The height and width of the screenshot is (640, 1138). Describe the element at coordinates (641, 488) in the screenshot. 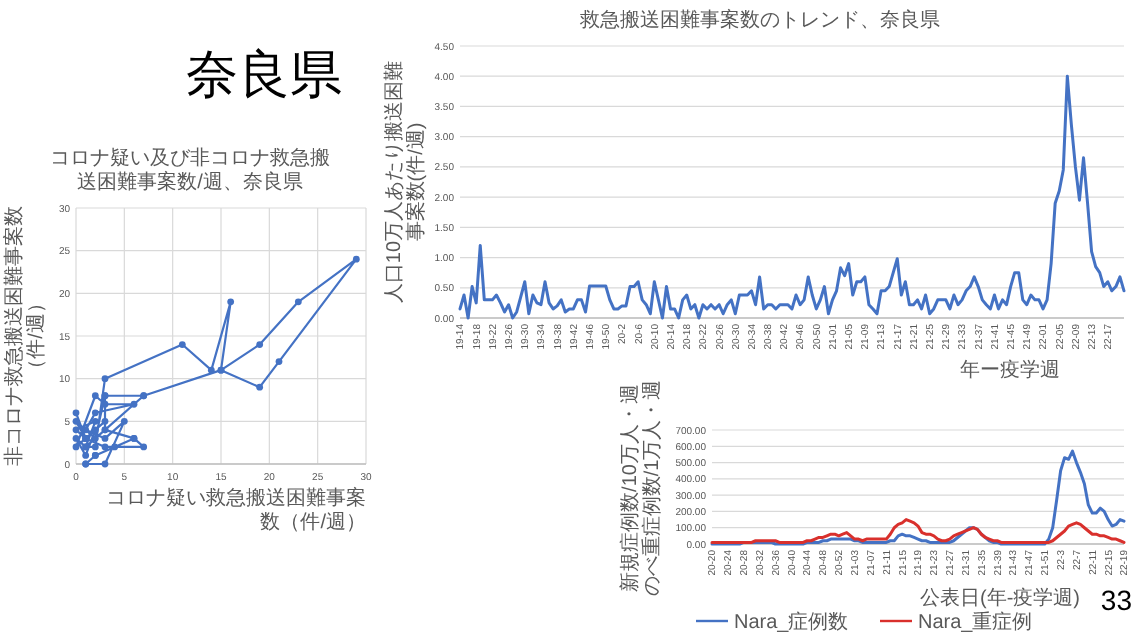

I see `y-axis-title: 新規症例数/10万人・週のべ重症例数/1万人・週` at that location.